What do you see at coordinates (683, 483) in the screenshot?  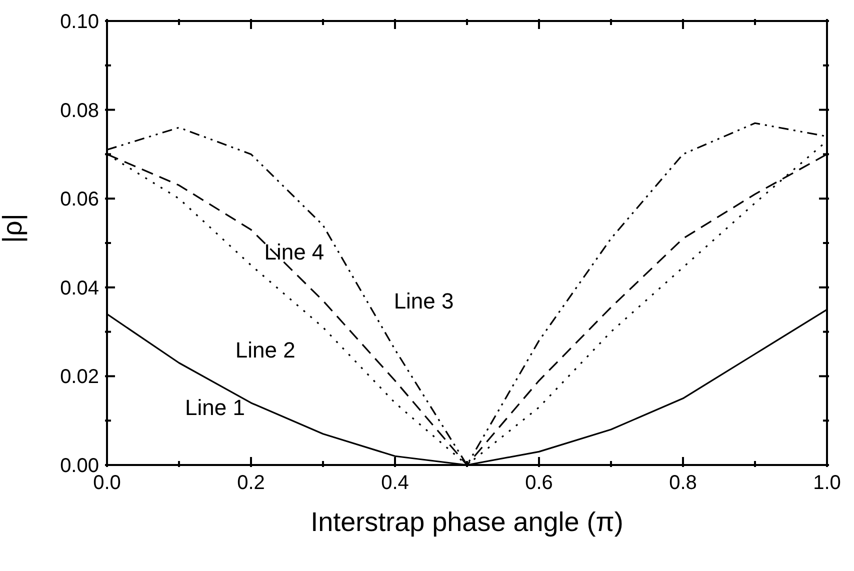 I see `x-tick-label: 0.8` at bounding box center [683, 483].